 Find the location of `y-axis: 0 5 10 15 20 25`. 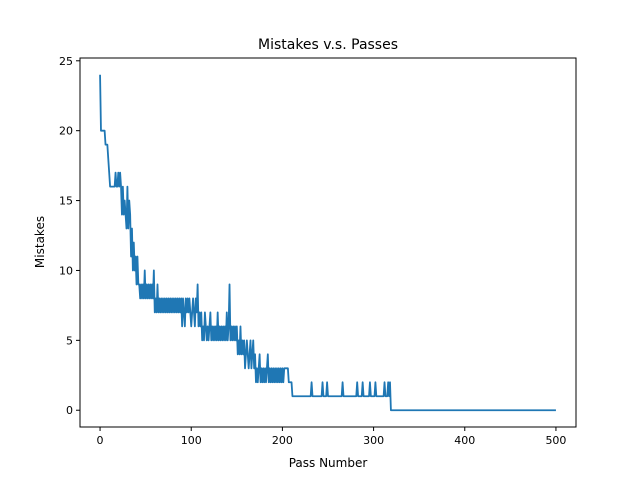

y-axis: 0 5 10 15 20 25 is located at coordinates (69, 236).